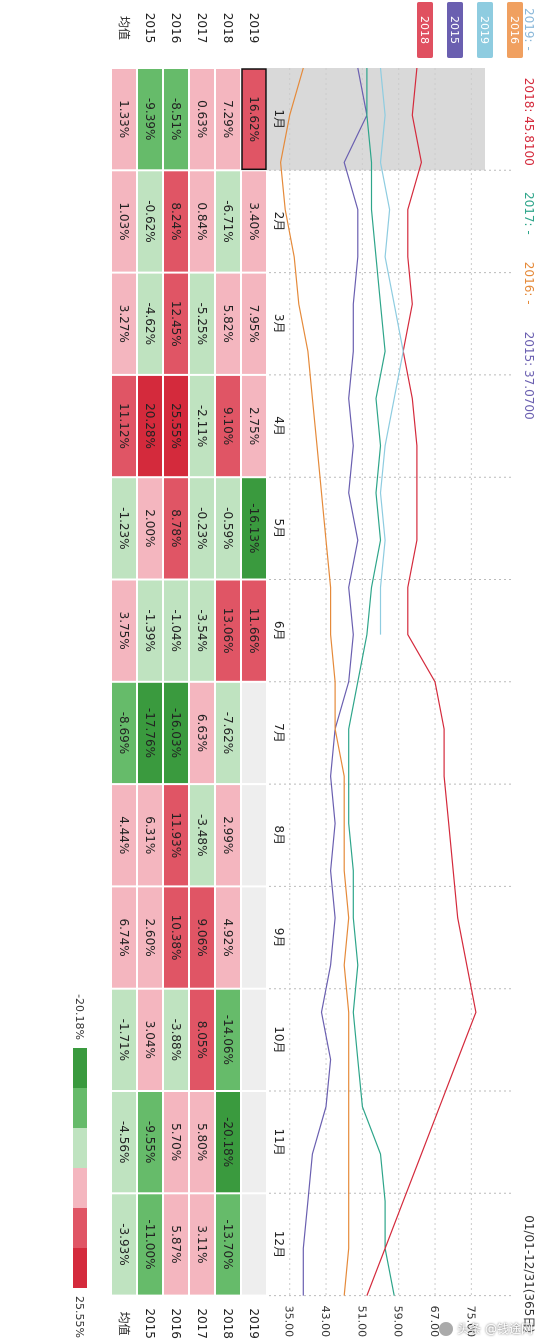  I want to click on table-cell-value: -2.11%, so click(202, 426).